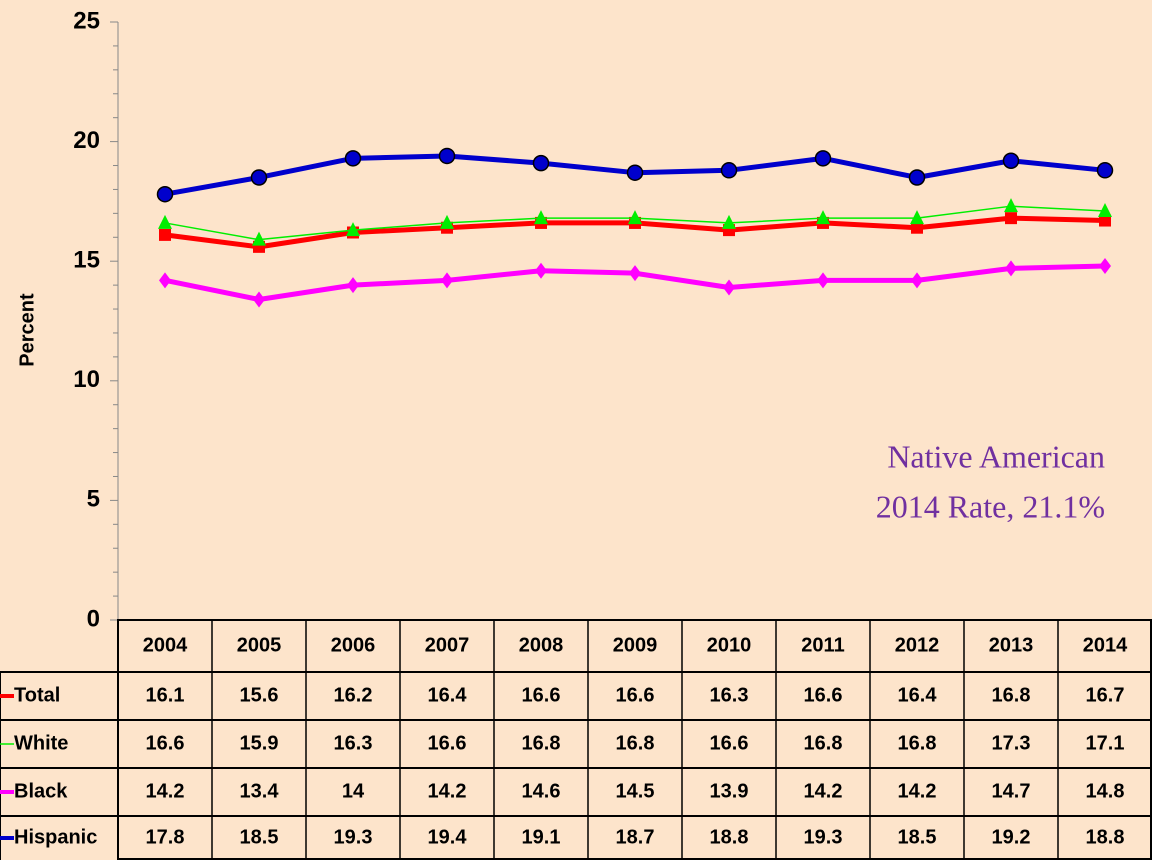  Describe the element at coordinates (990, 506) in the screenshot. I see `annotation: 2014 Rate, 21.1%` at that location.